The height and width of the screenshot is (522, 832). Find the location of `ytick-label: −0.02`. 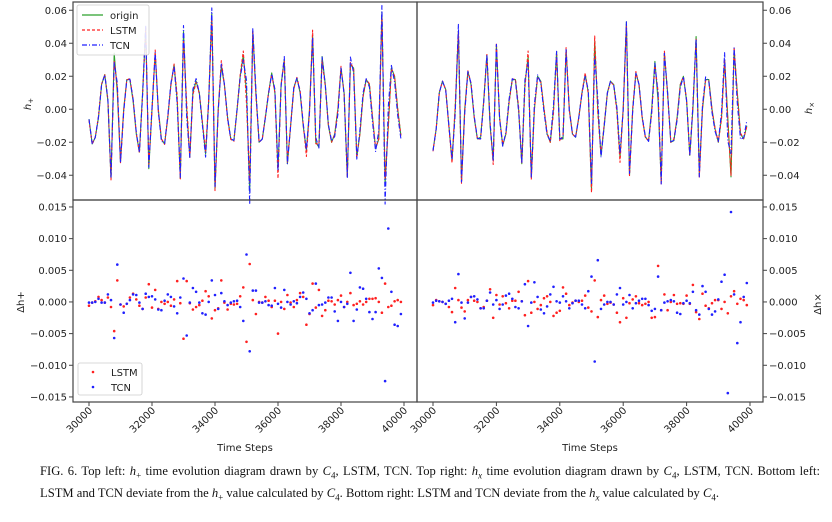

ytick-label: −0.02 is located at coordinates (784, 143).